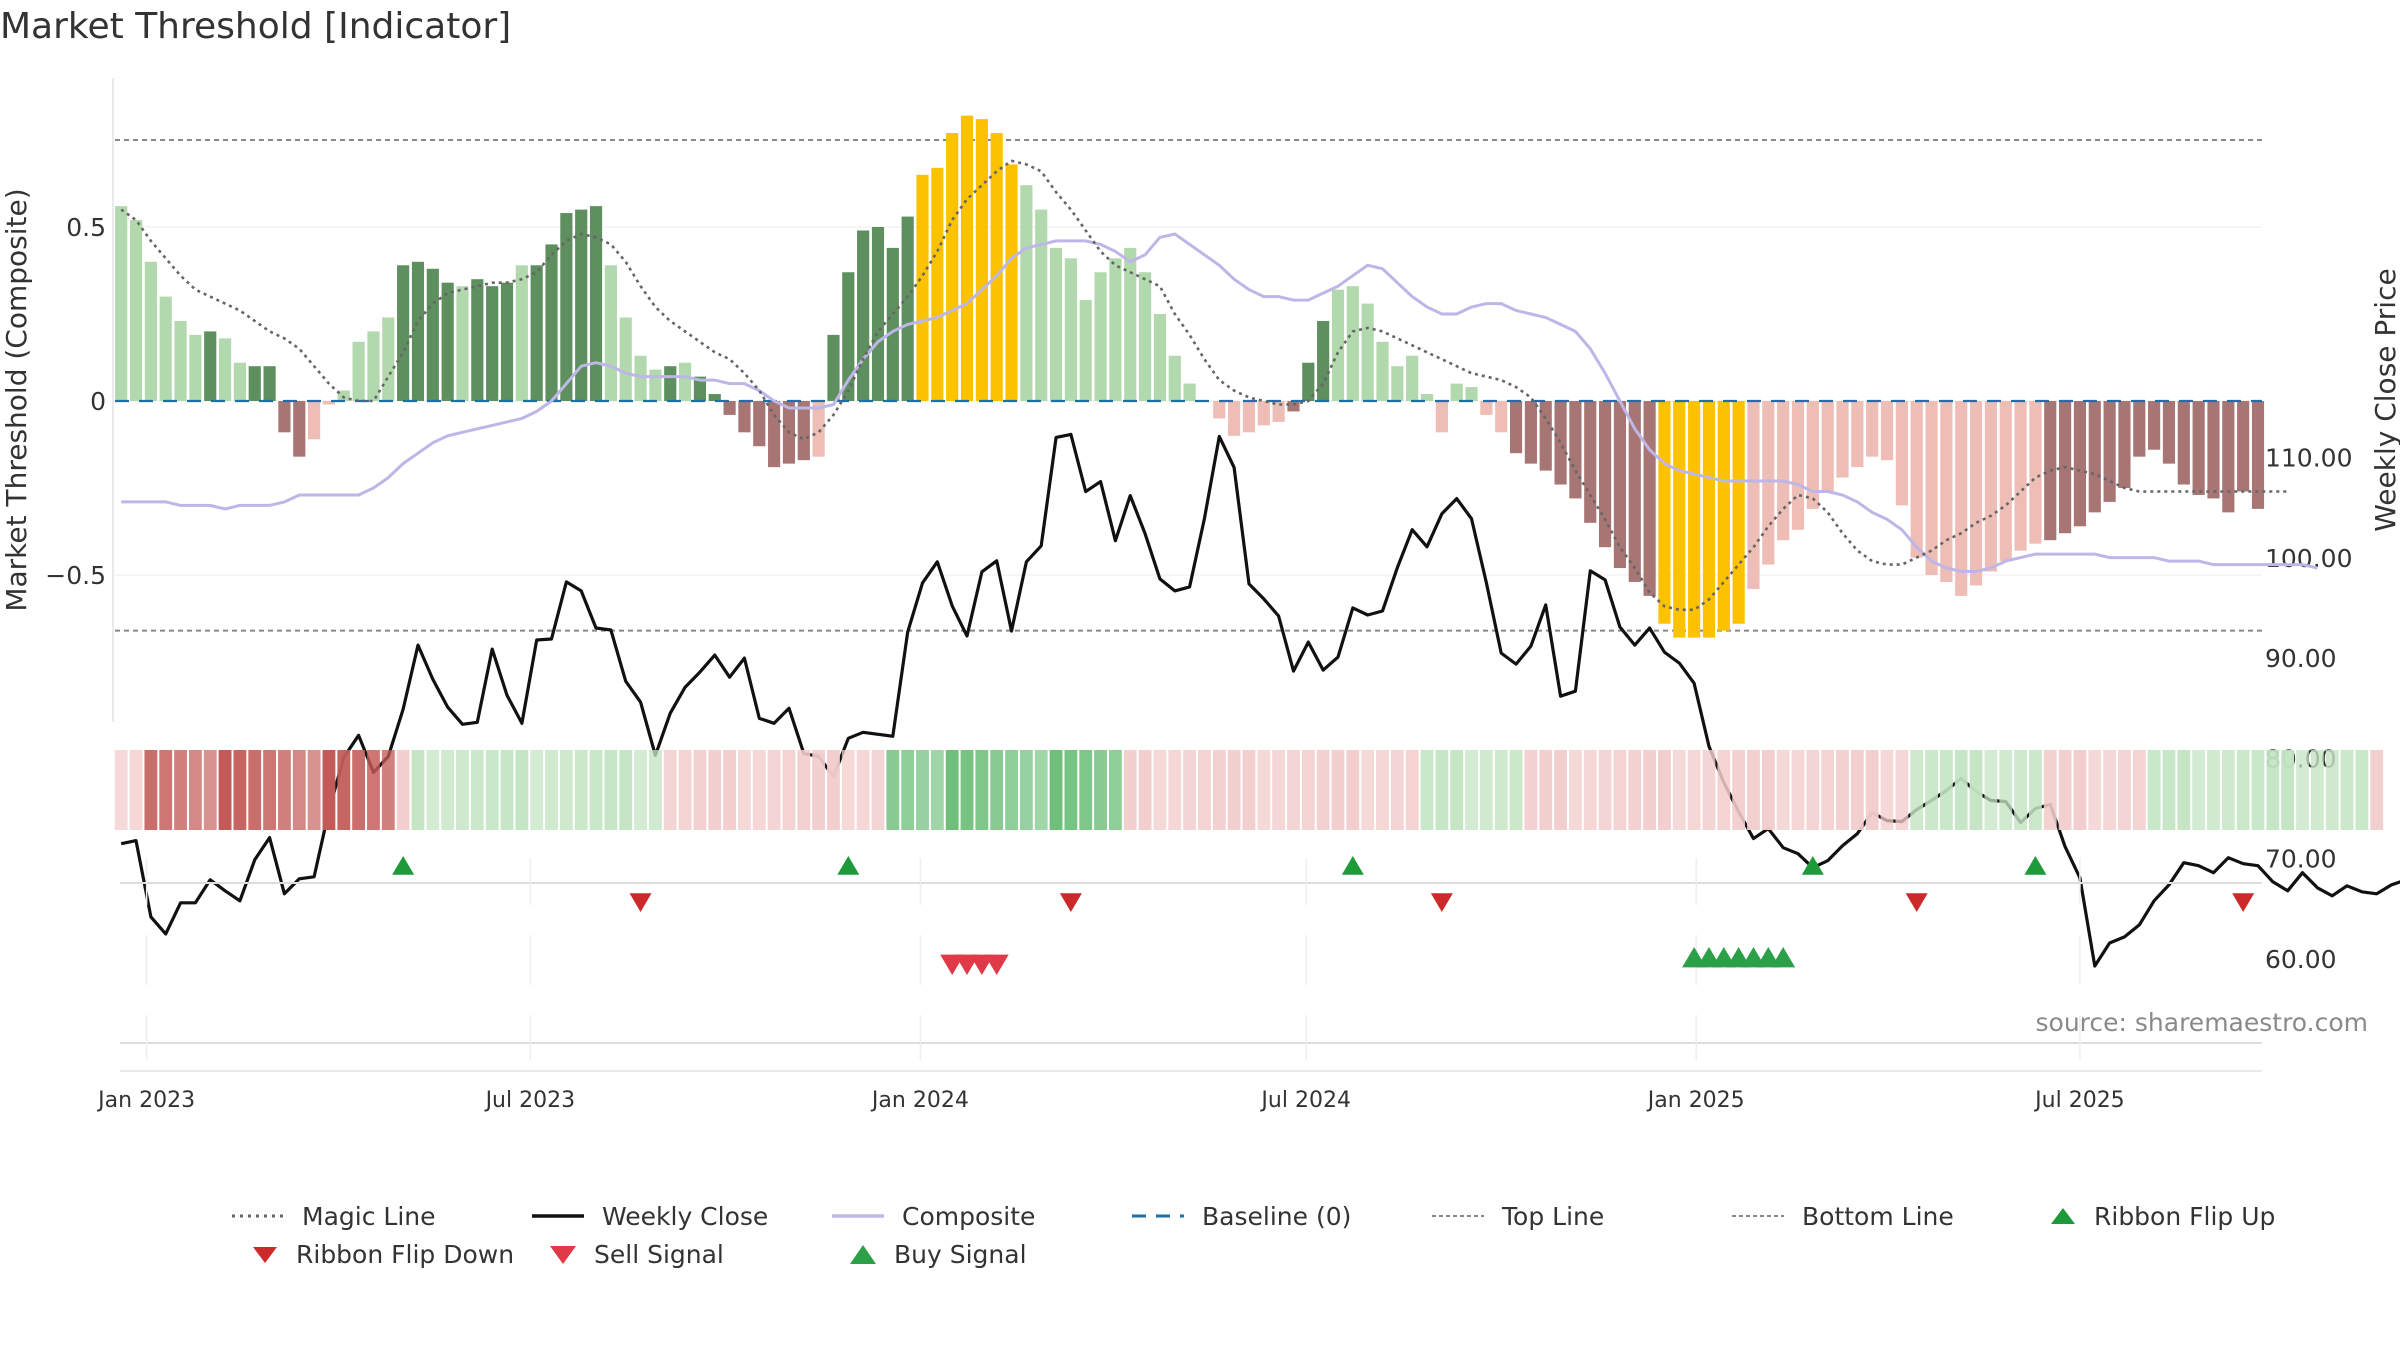  Describe the element at coordinates (2202, 1022) in the screenshot. I see `source-note: source: sharemaestro.com` at that location.